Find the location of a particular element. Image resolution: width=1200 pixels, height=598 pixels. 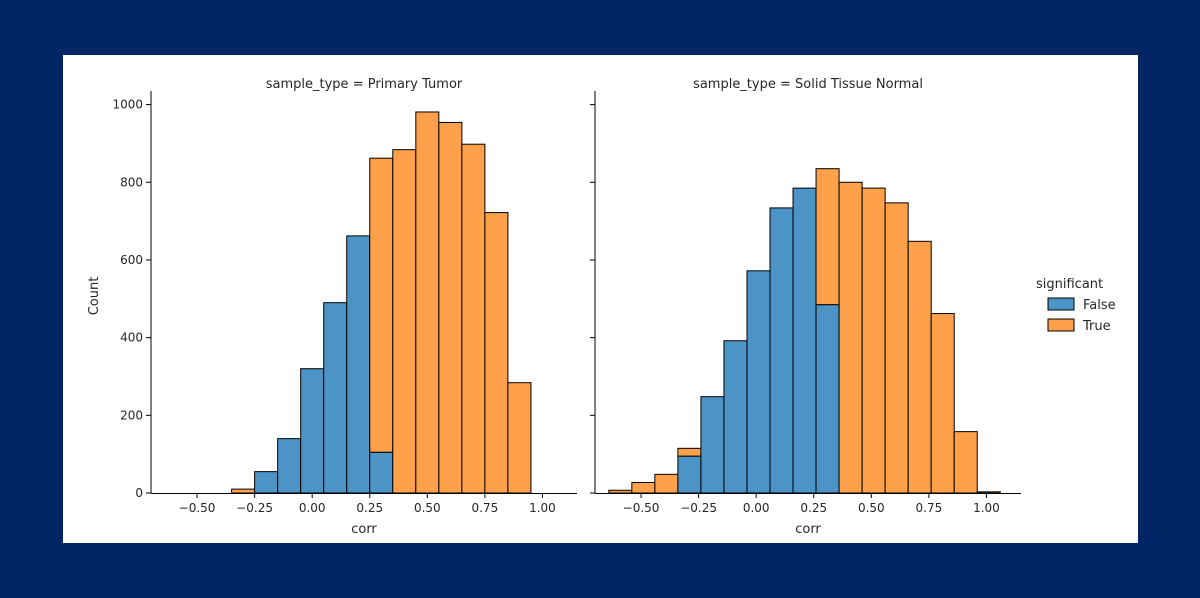

y-tick-label: 800 is located at coordinates (131, 182).